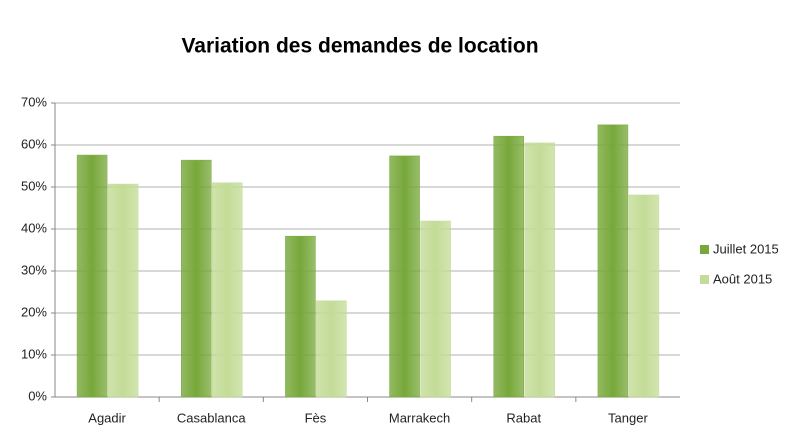  I want to click on x-tick-label: Rabat, so click(523, 417).